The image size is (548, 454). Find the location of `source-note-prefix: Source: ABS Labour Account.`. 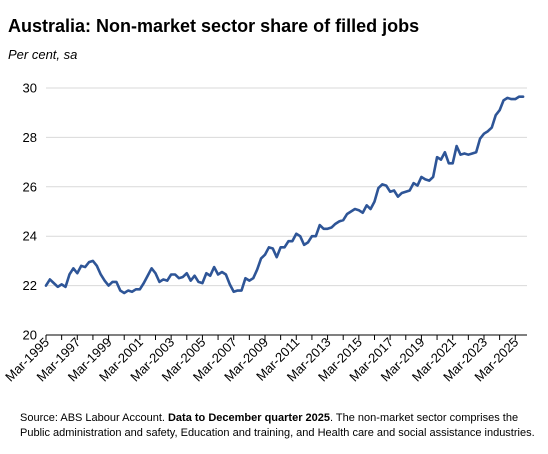

source-note-prefix: Source: ABS Labour Account. is located at coordinates (94, 418).